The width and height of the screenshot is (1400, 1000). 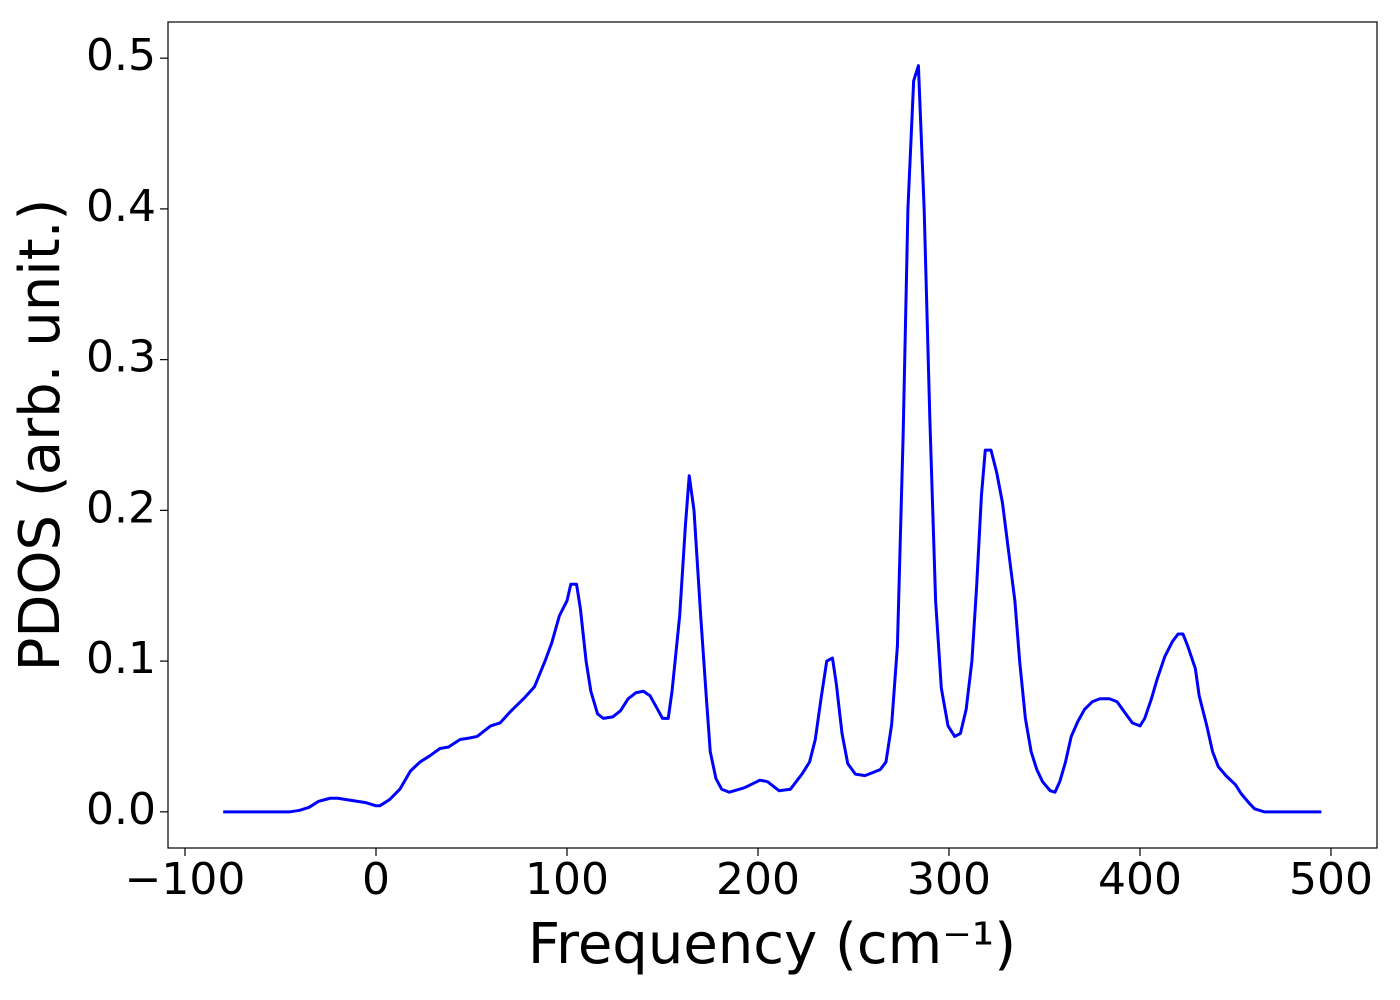 What do you see at coordinates (567, 879) in the screenshot?
I see `x-tick-label: 100` at bounding box center [567, 879].